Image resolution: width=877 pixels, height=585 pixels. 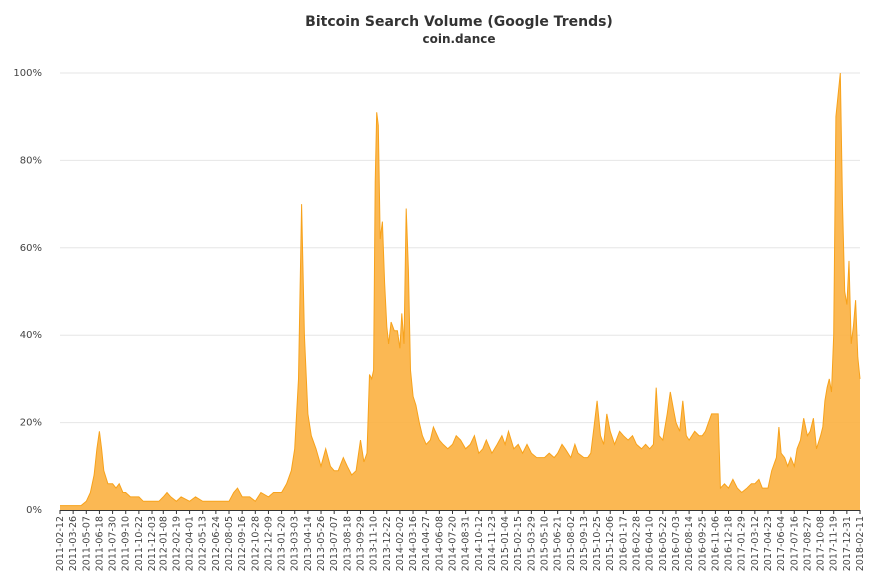 I want to click on x-tick-label: 2011-05-07, so click(x=86, y=543).